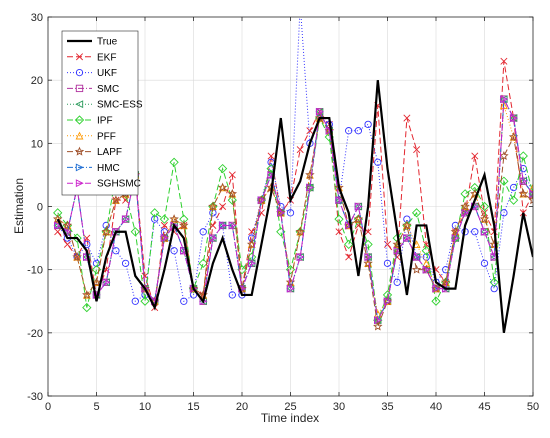  Describe the element at coordinates (533, 407) in the screenshot. I see `x-tick-label: 50` at that location.